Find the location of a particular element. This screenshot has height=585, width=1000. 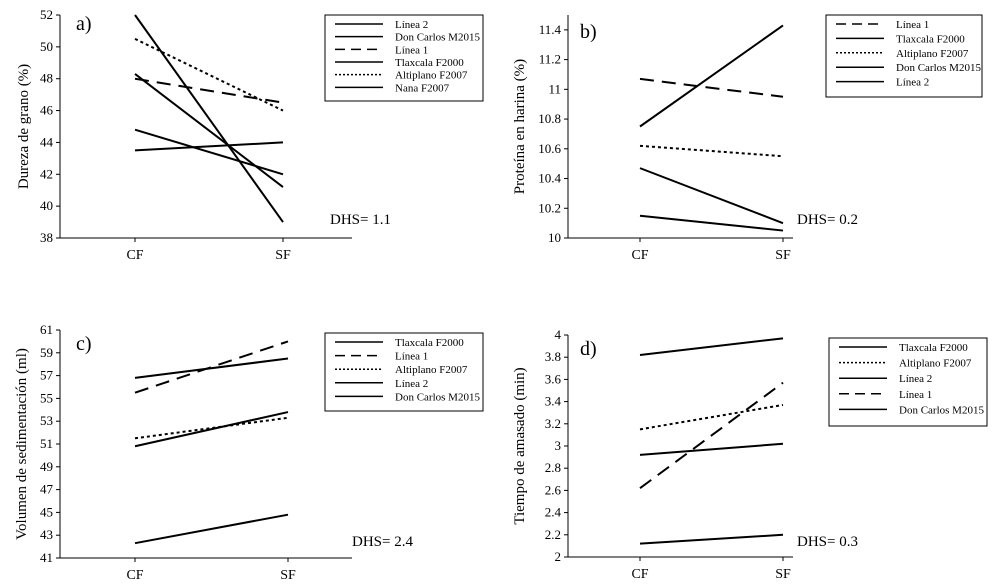

y-tick-label: 3.4 is located at coordinates (553, 401).